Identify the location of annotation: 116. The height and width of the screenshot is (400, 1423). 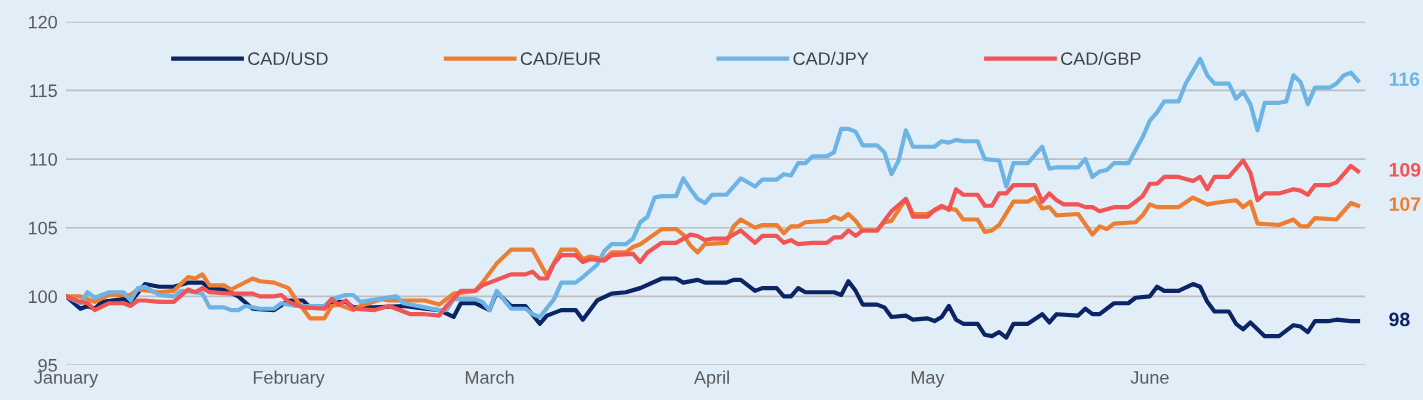
(1404, 79).